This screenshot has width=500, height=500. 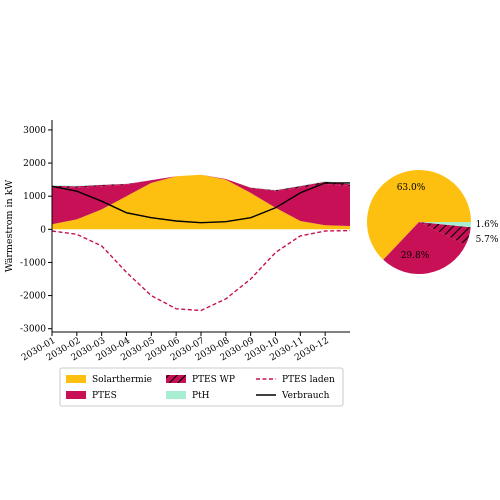 I want to click on stacked-areas, so click(x=201, y=202).